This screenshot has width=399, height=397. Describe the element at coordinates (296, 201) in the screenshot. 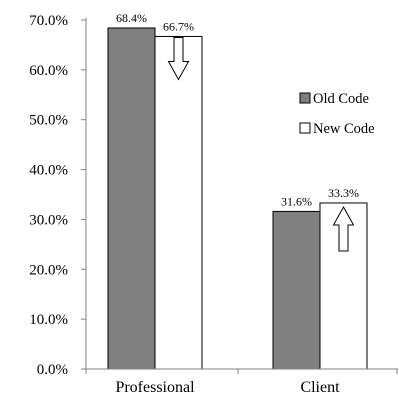

I see `data-label: 31.6%` at that location.